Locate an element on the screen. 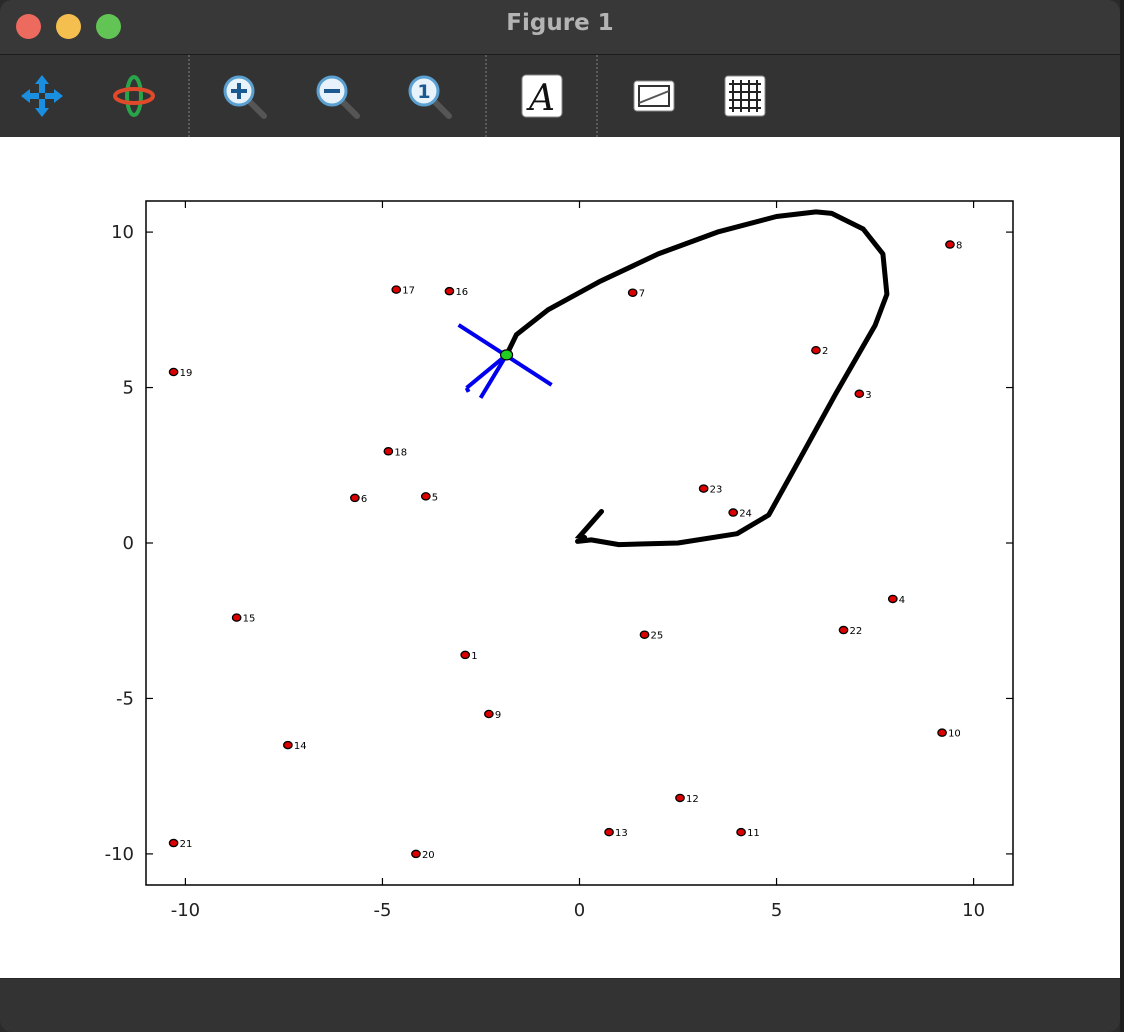 The image size is (1124, 1032). point-label: 11 is located at coordinates (753, 833).